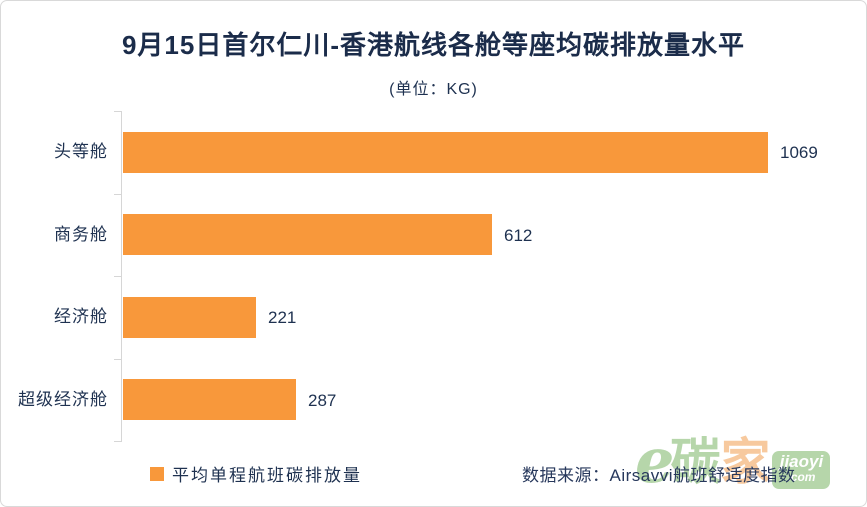 This screenshot has height=507, width=867. I want to click on category-label: 商务舱, so click(81, 234).